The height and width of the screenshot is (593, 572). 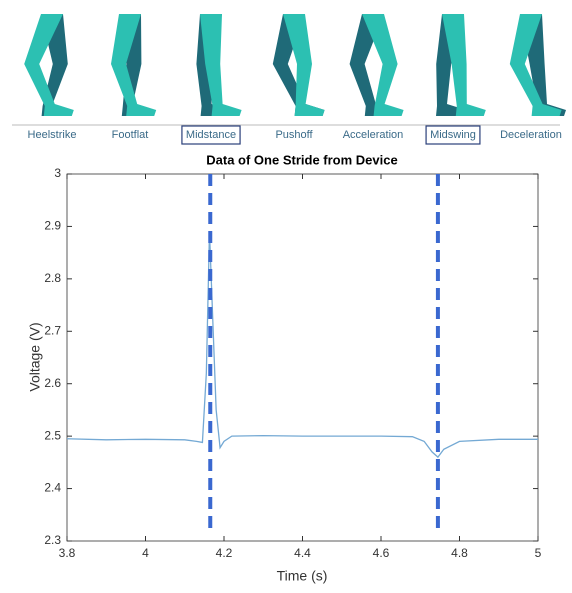 What do you see at coordinates (52, 488) in the screenshot?
I see `y-tick-label: 2.4` at bounding box center [52, 488].